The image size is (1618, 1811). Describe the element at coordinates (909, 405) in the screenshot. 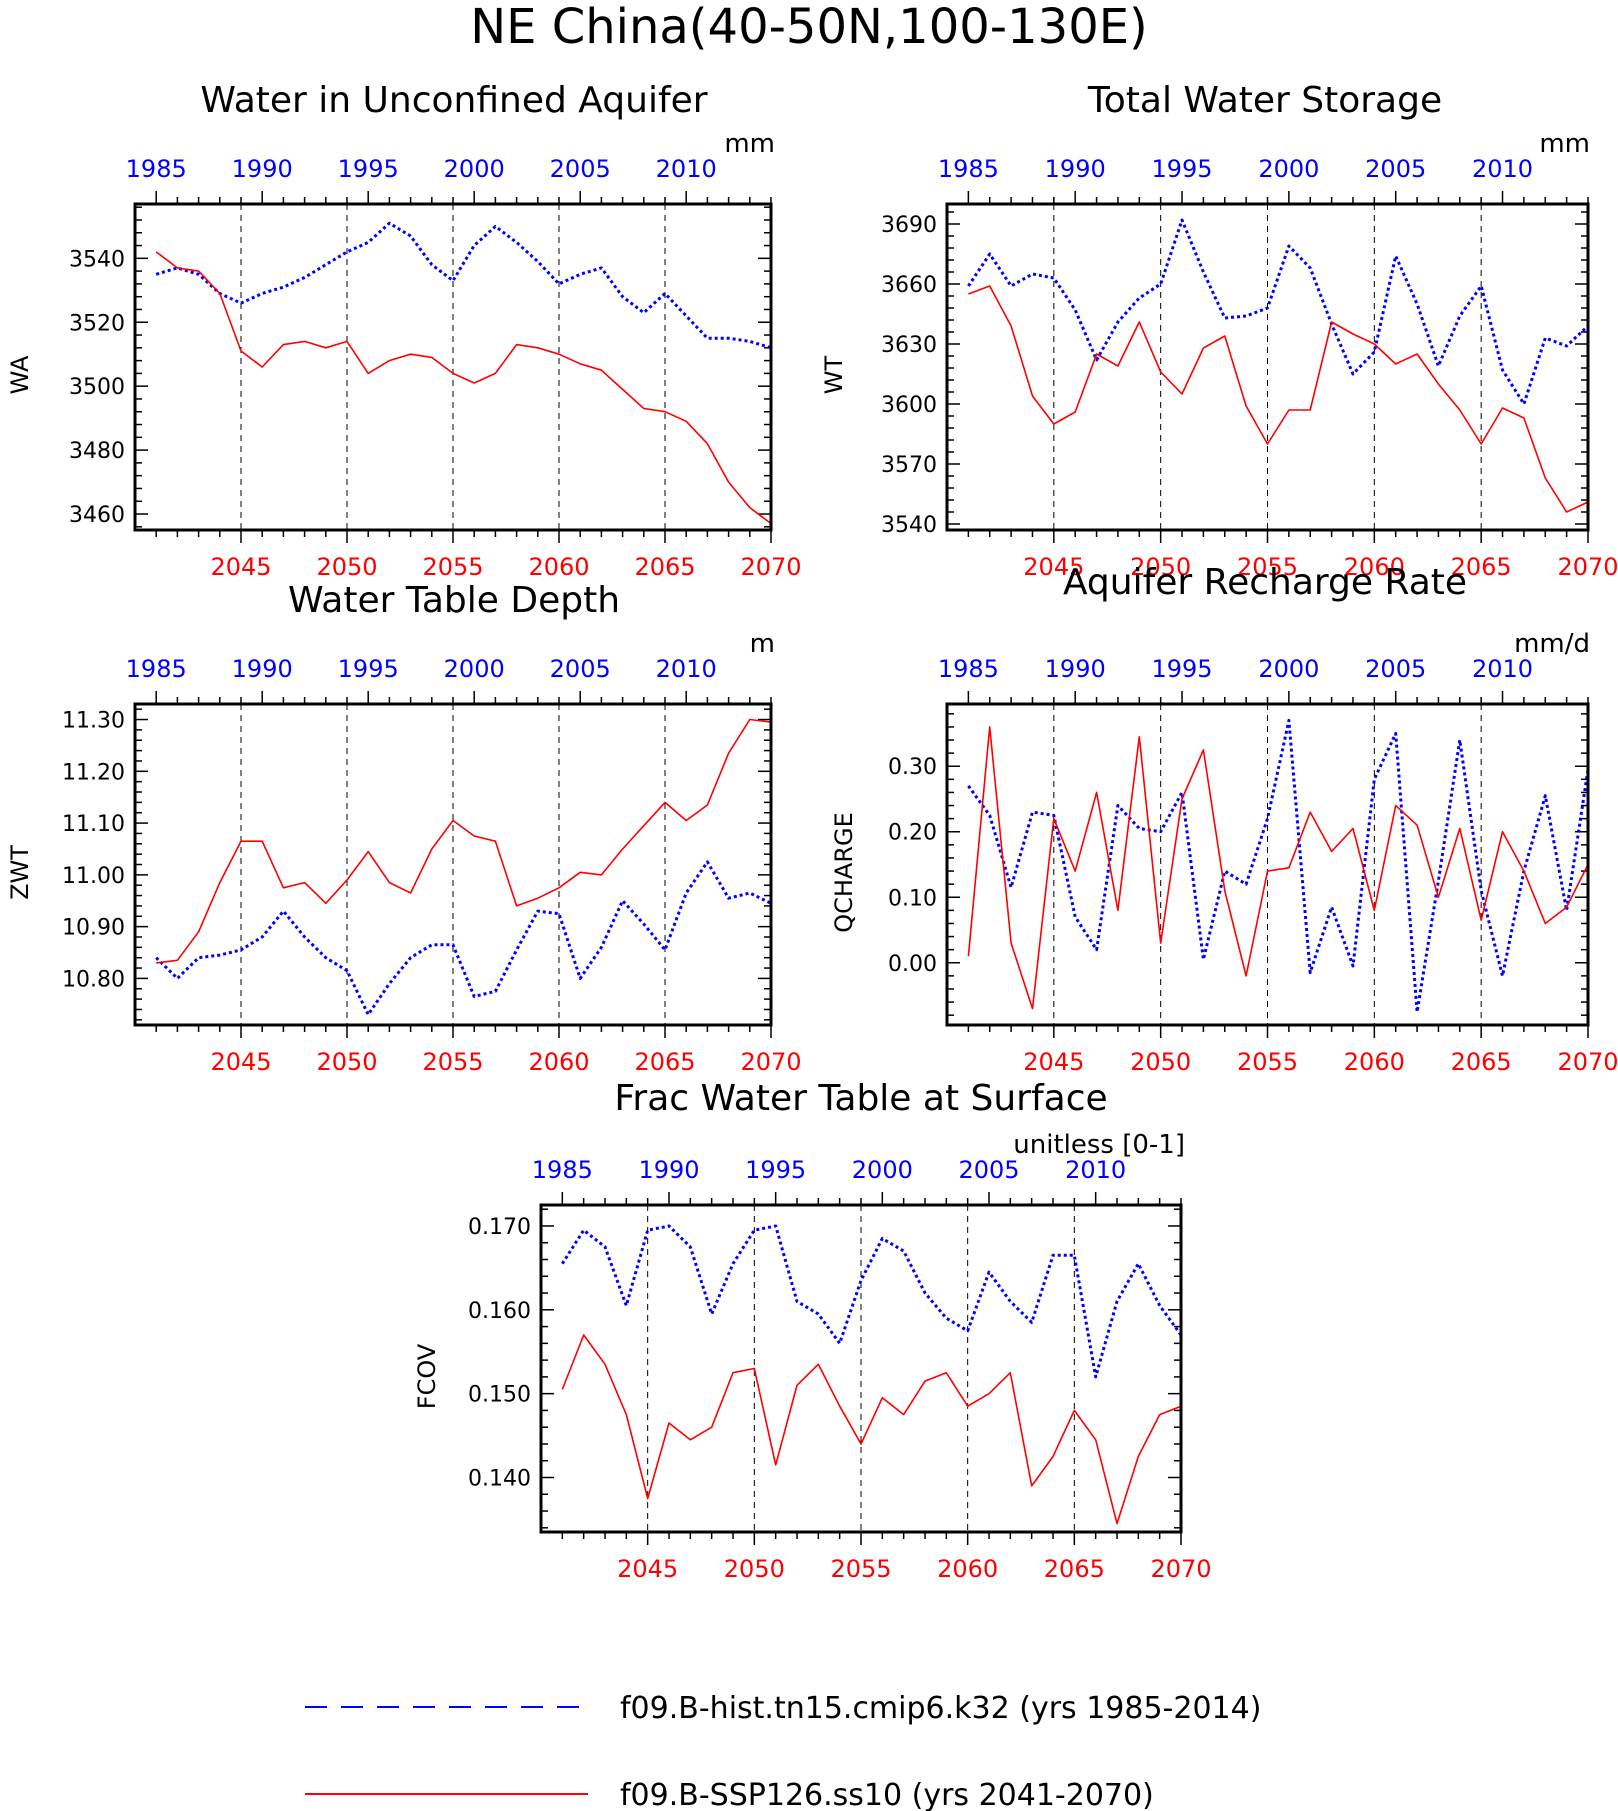

I see `y-tick-label: 3600` at that location.